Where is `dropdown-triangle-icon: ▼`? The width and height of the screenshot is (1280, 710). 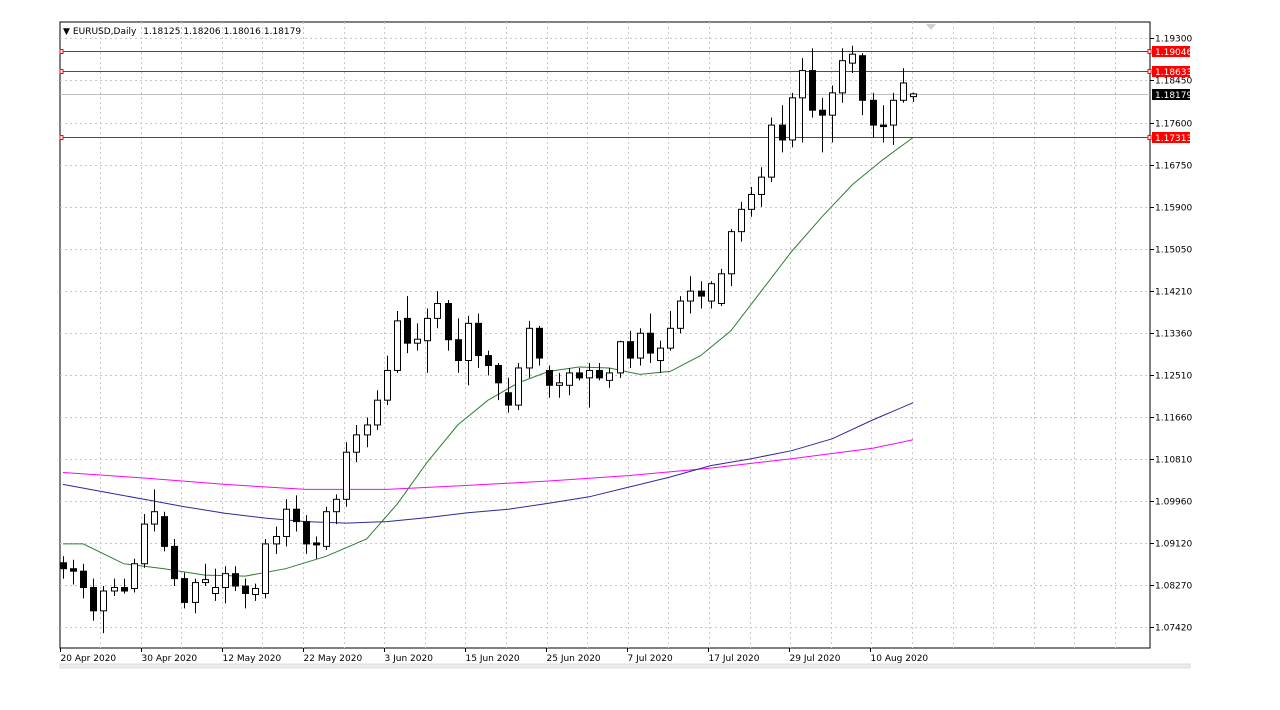 dropdown-triangle-icon: ▼ is located at coordinates (66, 32).